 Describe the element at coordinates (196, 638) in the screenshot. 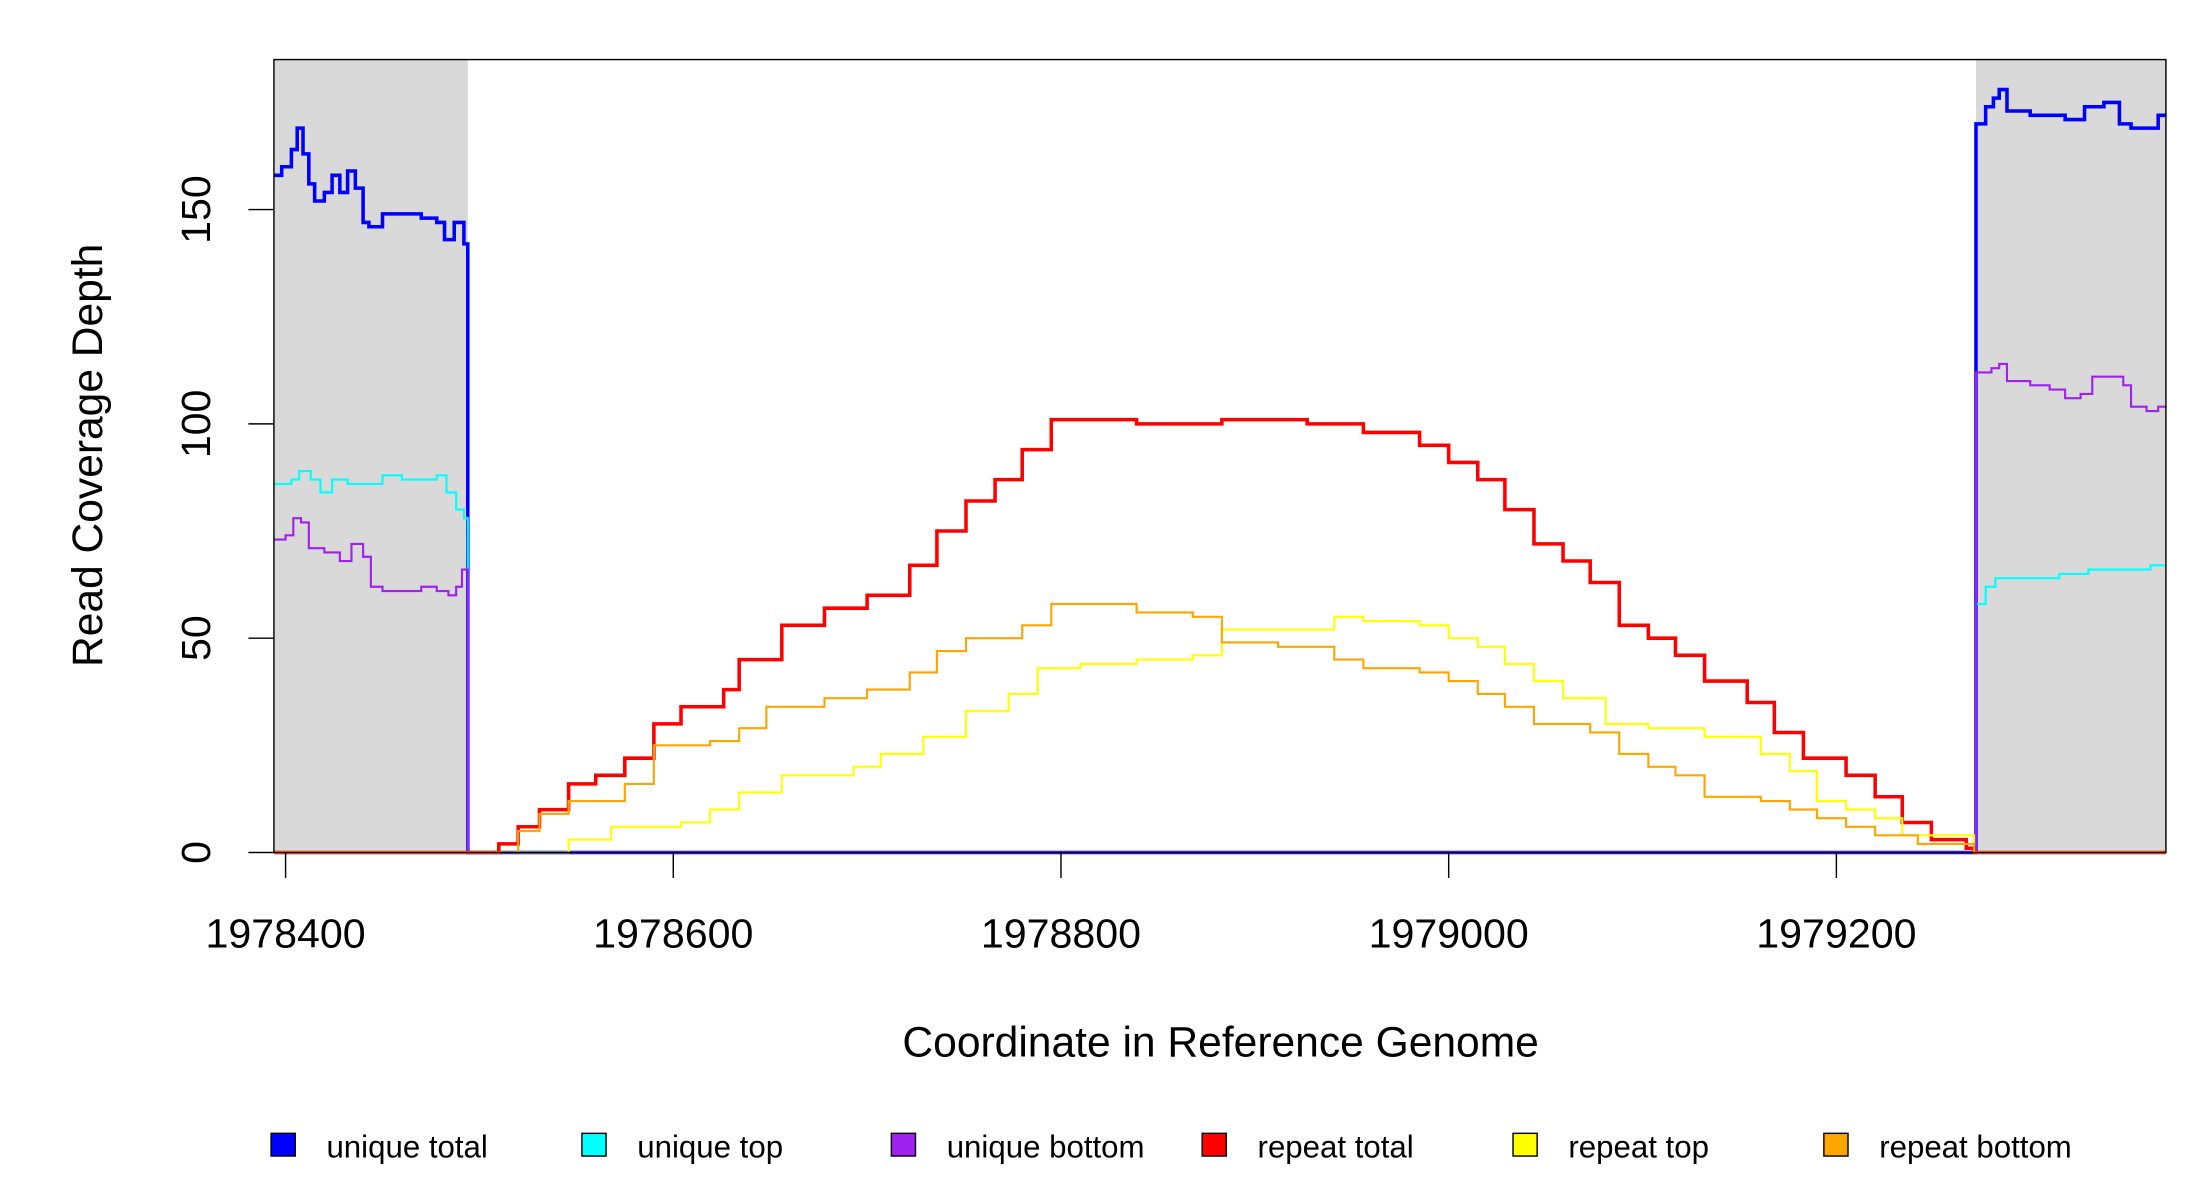

I see `y-tick-label: 50` at that location.